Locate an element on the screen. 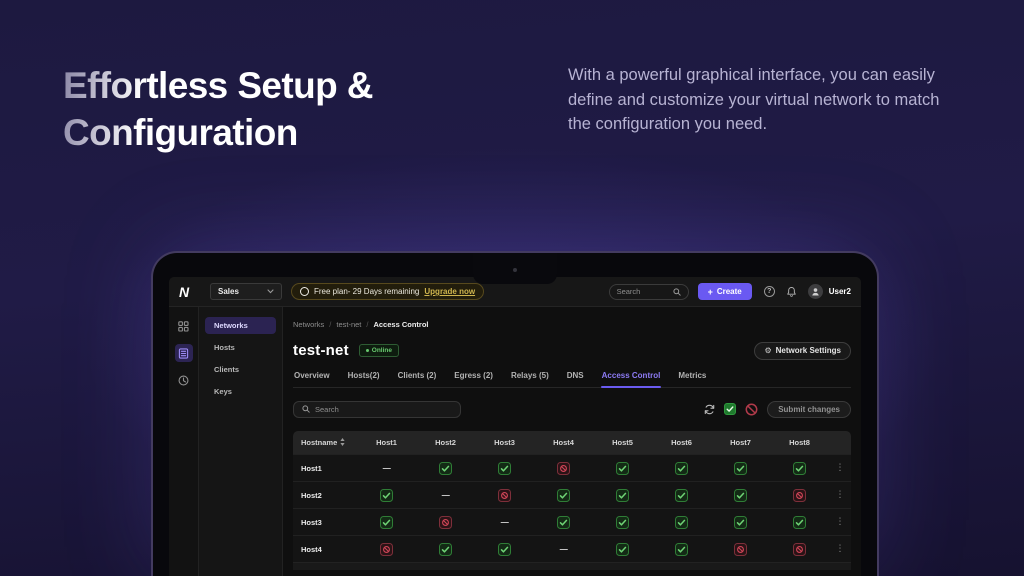 The image size is (1024, 576). workspace-selector: Sales is located at coordinates (246, 291).